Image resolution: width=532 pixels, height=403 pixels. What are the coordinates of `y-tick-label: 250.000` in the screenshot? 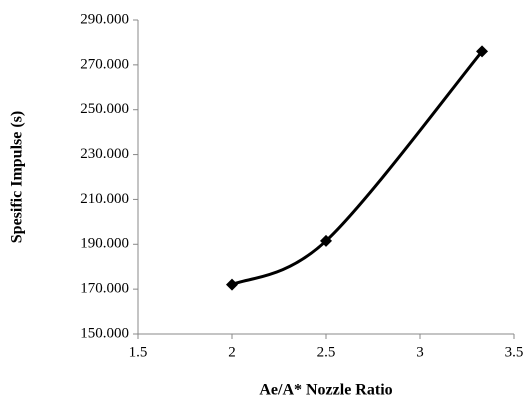 It's located at (104, 109).